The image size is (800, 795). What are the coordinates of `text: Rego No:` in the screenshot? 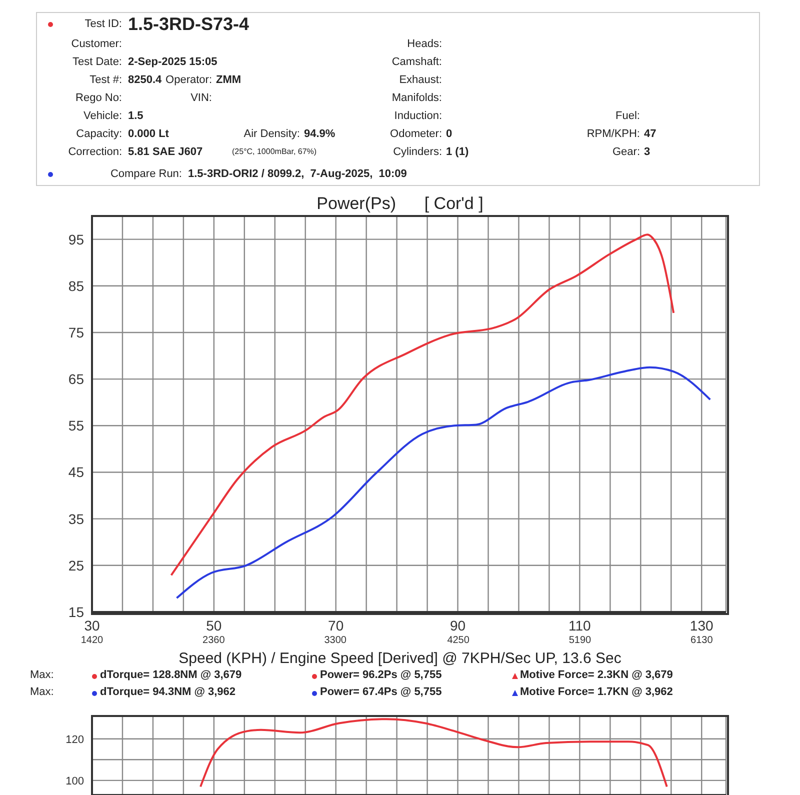 It's located at (99, 98).